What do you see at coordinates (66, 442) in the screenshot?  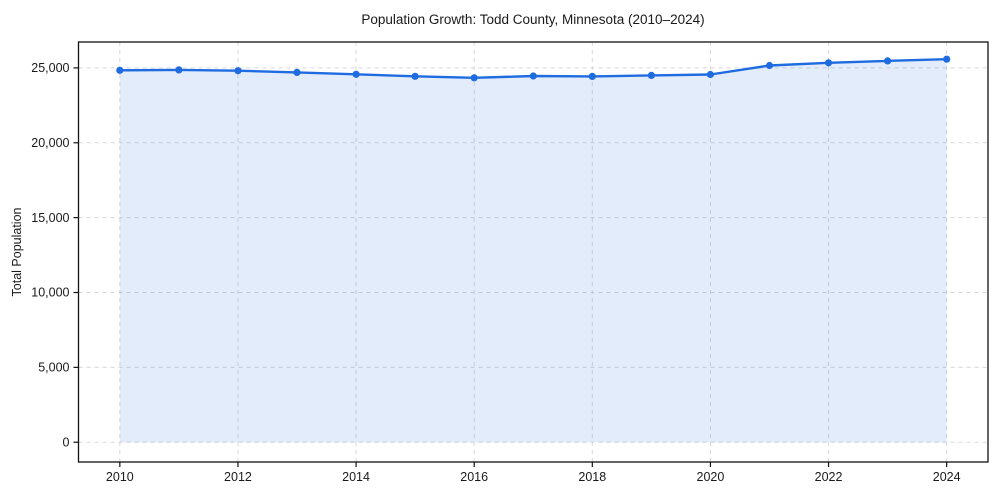 I see `y-tick-label: 0` at bounding box center [66, 442].